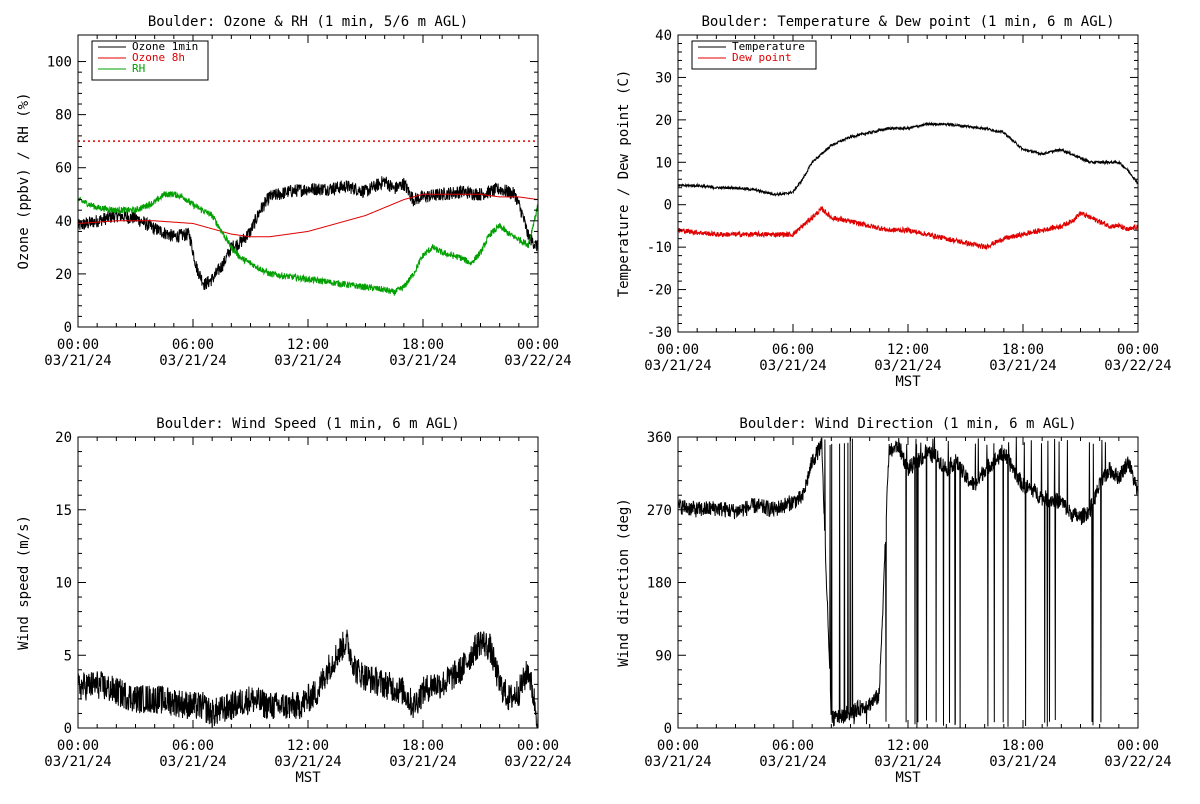 The image size is (1200, 804). What do you see at coordinates (659, 333) in the screenshot?
I see `y-tick-label: -30` at bounding box center [659, 333].